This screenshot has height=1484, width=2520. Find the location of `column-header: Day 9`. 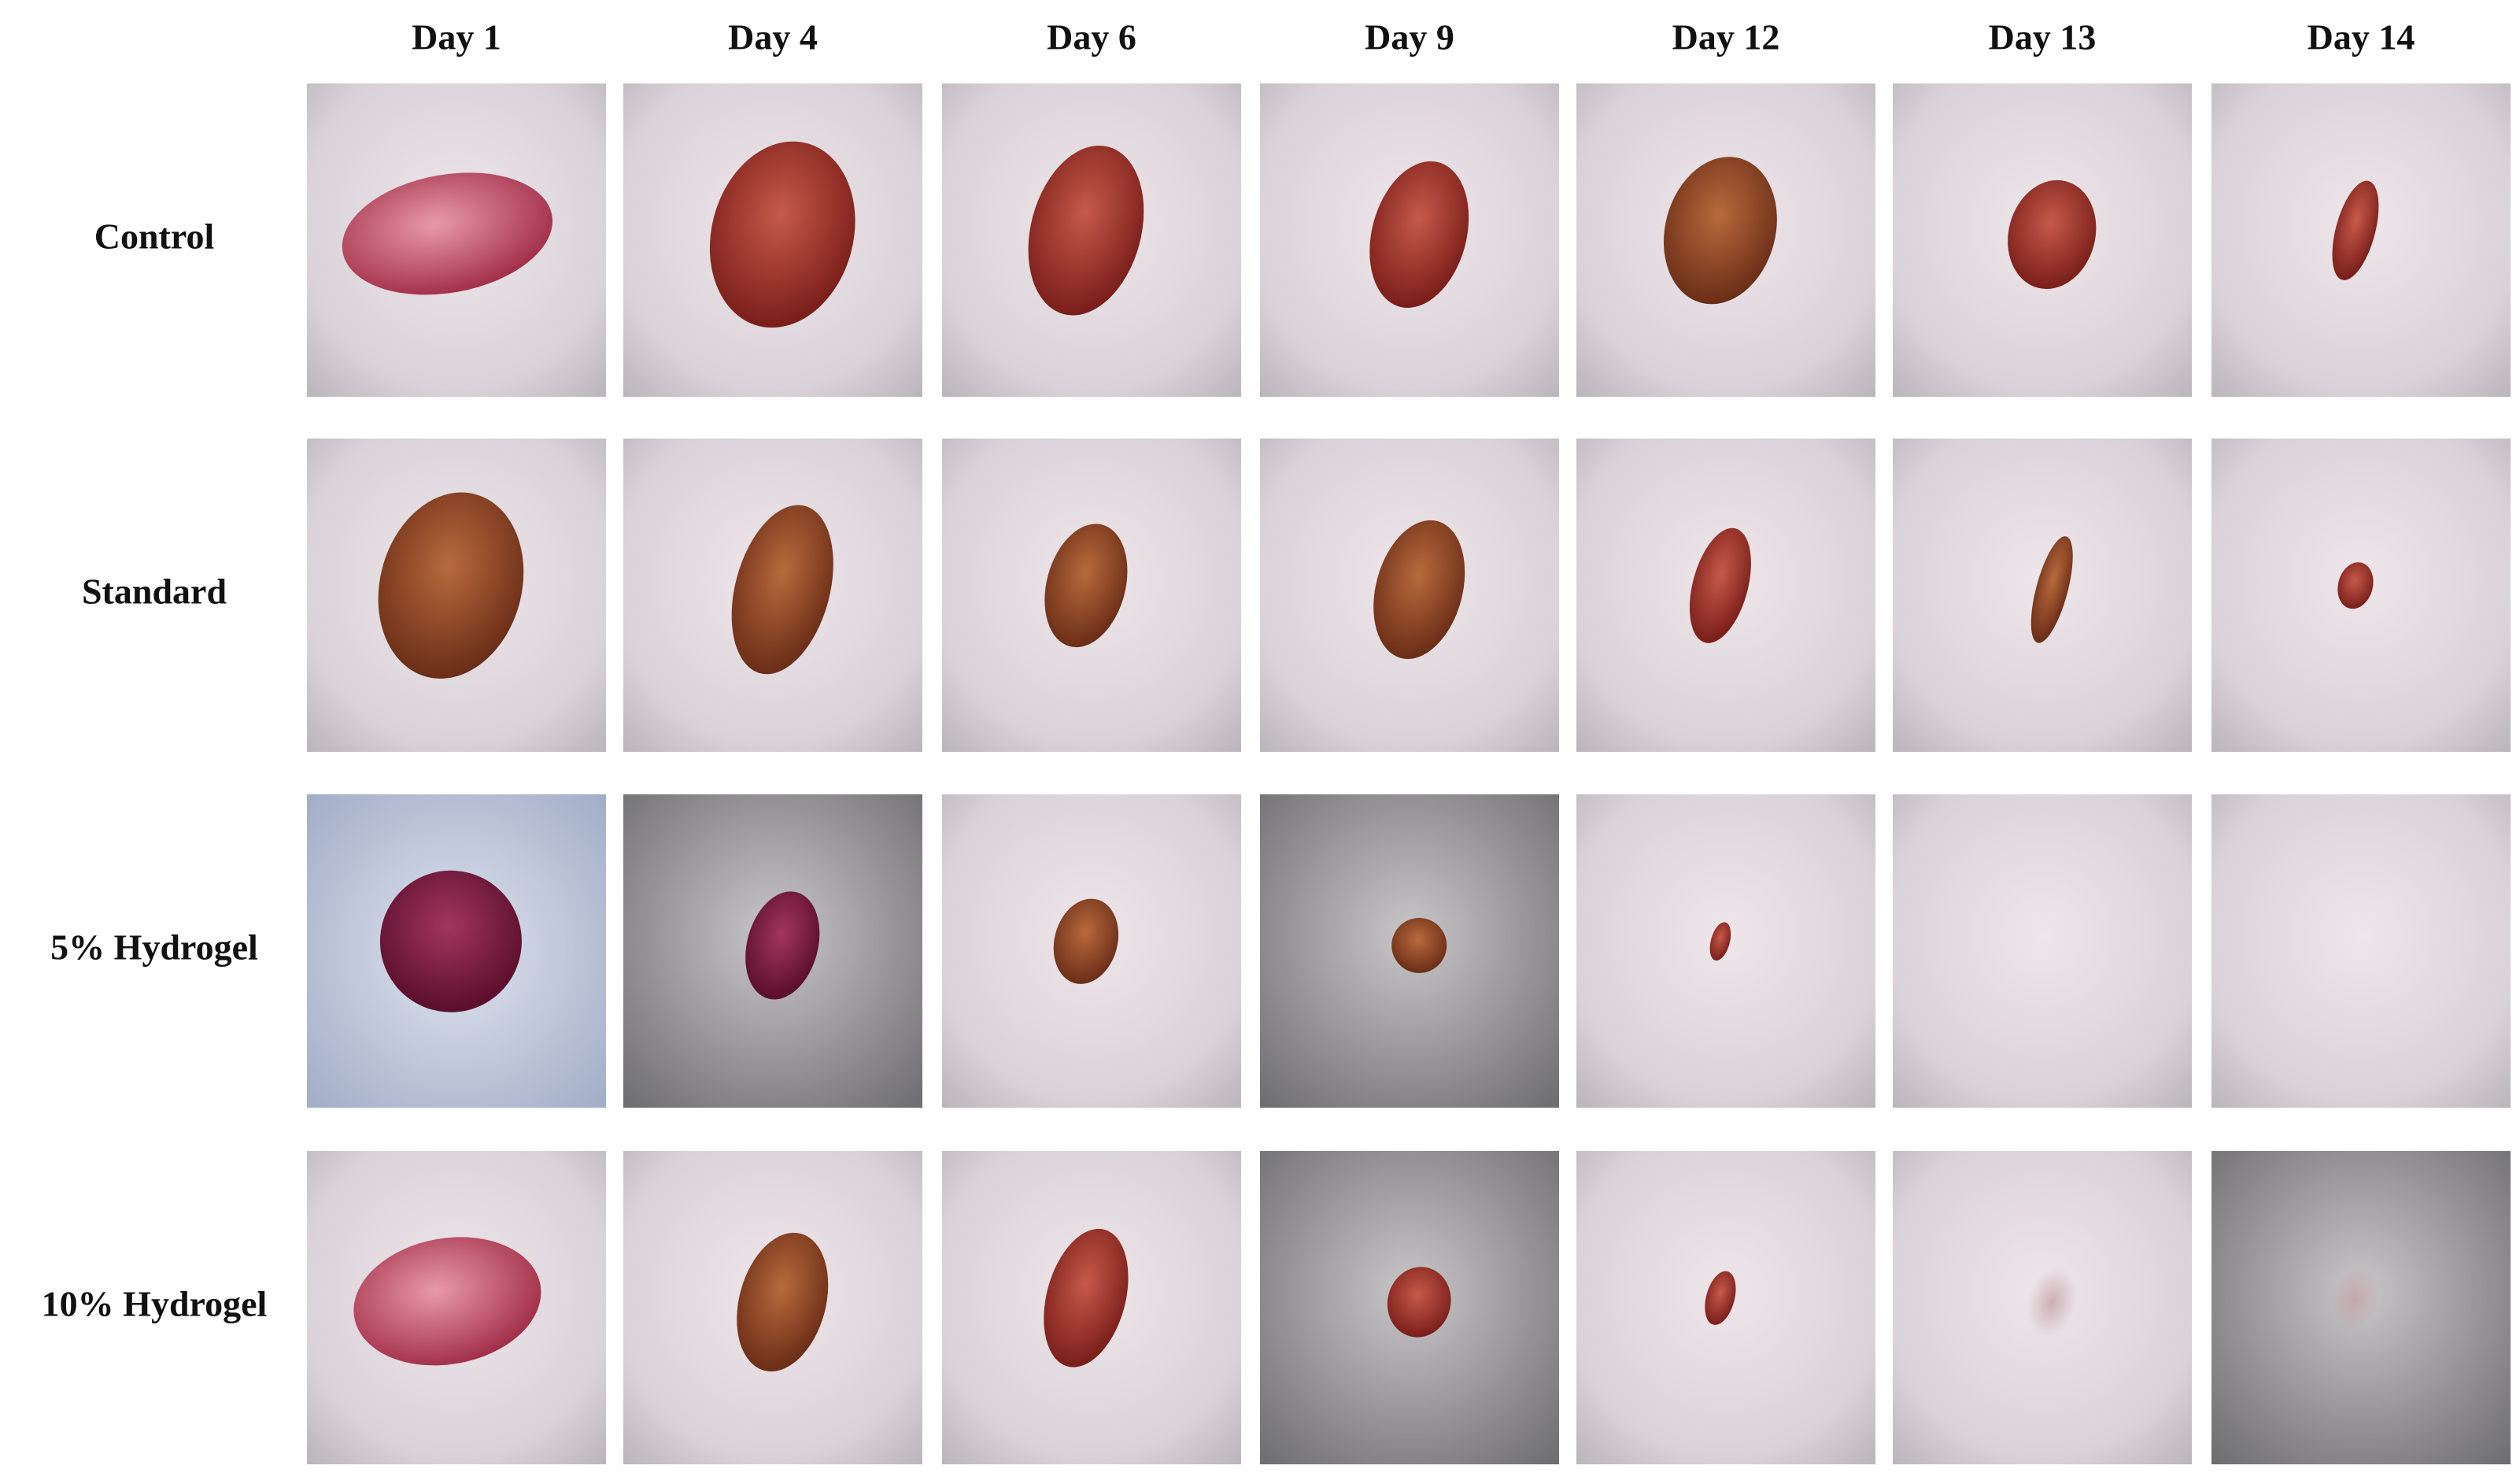

column-header: Day 9 is located at coordinates (1409, 37).